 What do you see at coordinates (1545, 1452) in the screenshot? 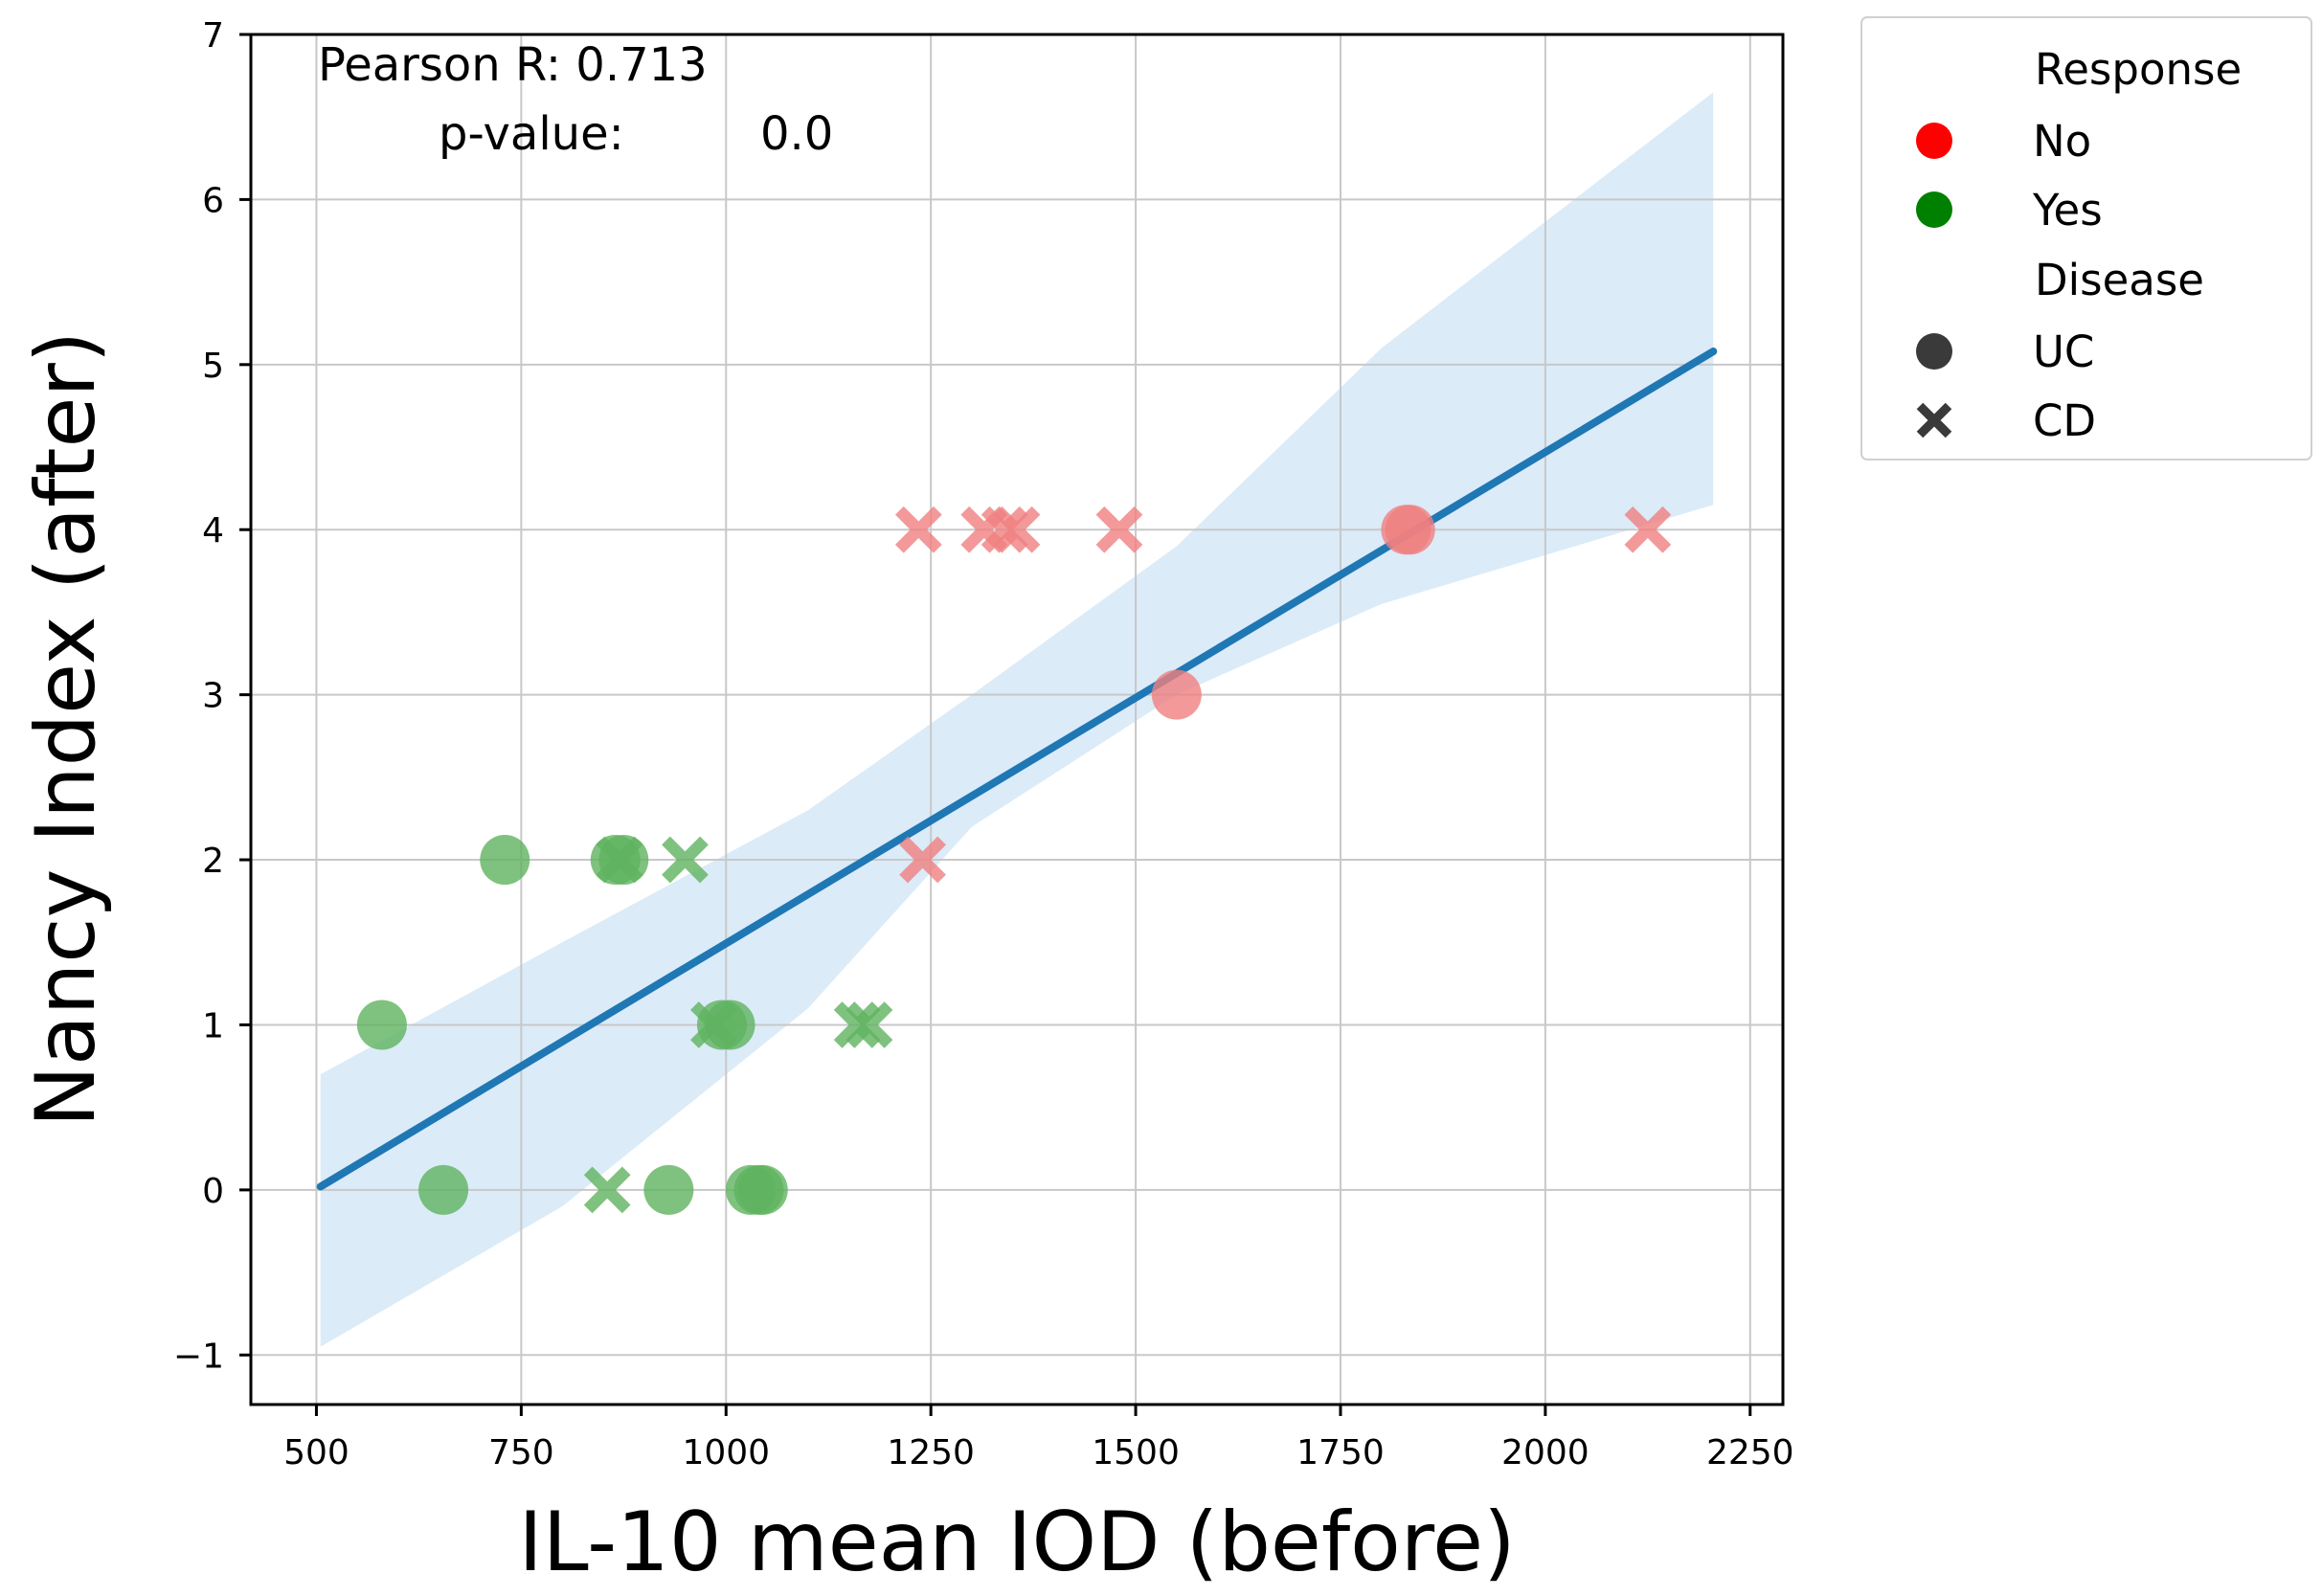
I see `x-tick-label: 2000` at bounding box center [1545, 1452].